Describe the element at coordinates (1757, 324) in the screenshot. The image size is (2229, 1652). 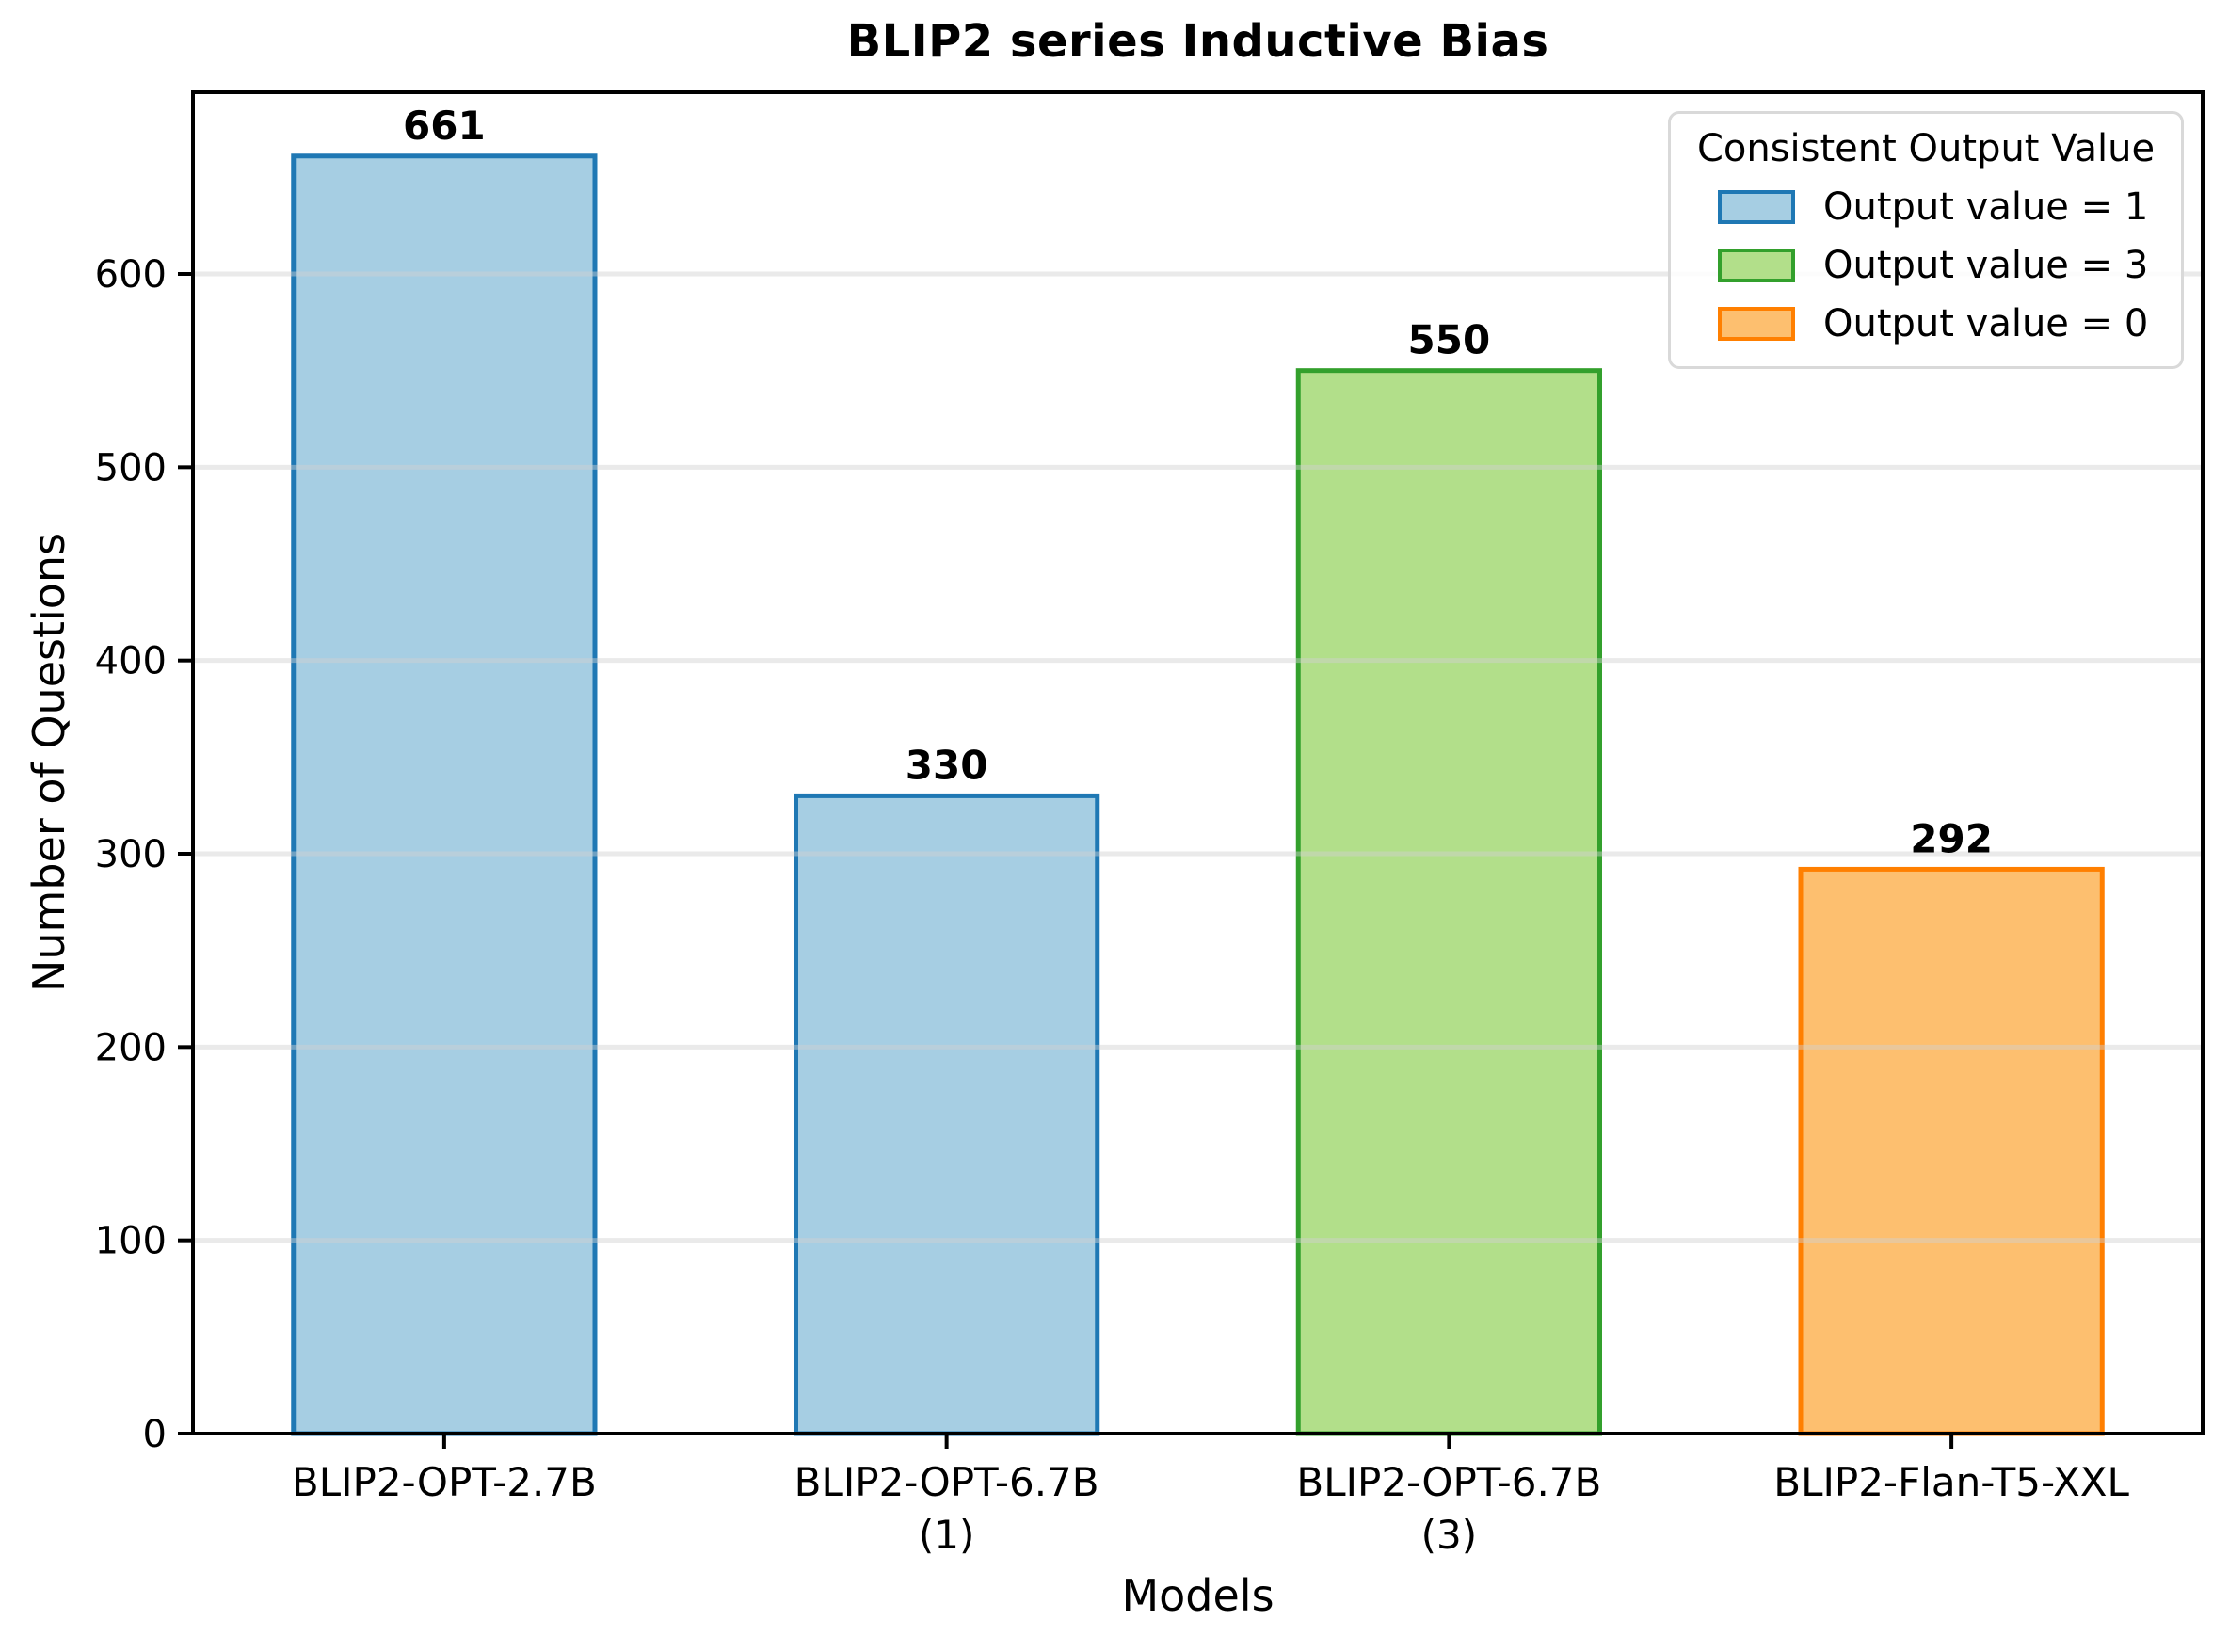
I see `legend-swatch-output-0-icon` at that location.